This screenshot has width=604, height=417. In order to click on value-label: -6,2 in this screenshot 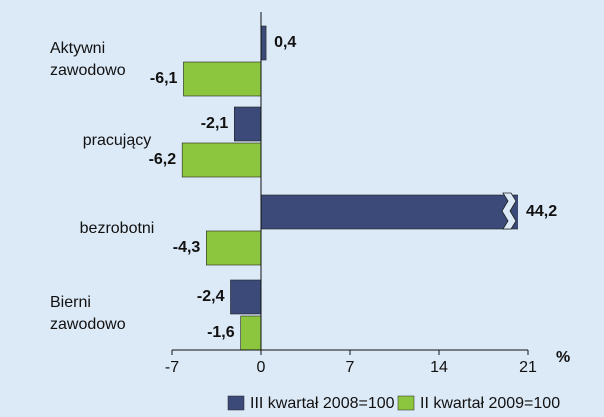, I will do `click(163, 159)`.